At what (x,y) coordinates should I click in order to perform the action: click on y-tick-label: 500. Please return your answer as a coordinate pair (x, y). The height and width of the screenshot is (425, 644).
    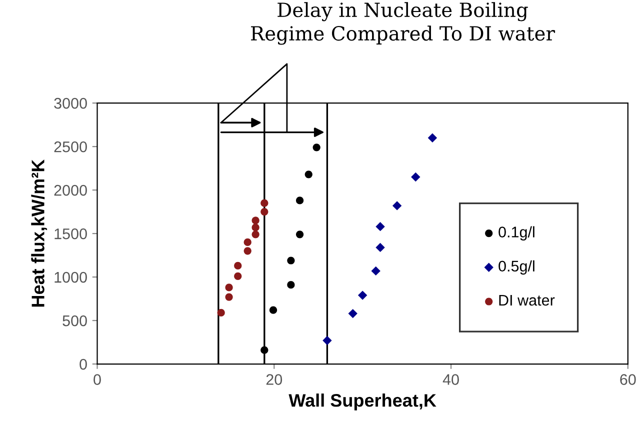
    Looking at the image, I should click on (74, 320).